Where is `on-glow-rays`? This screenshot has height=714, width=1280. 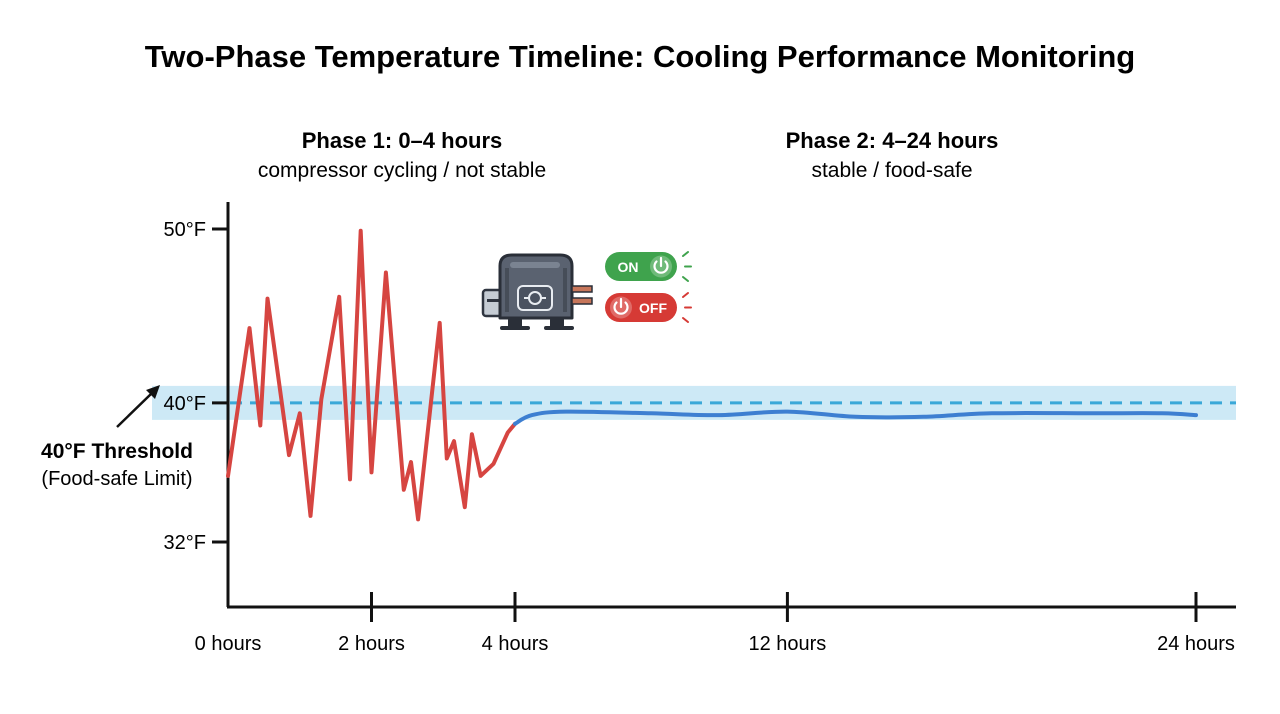 on-glow-rays is located at coordinates (687, 266).